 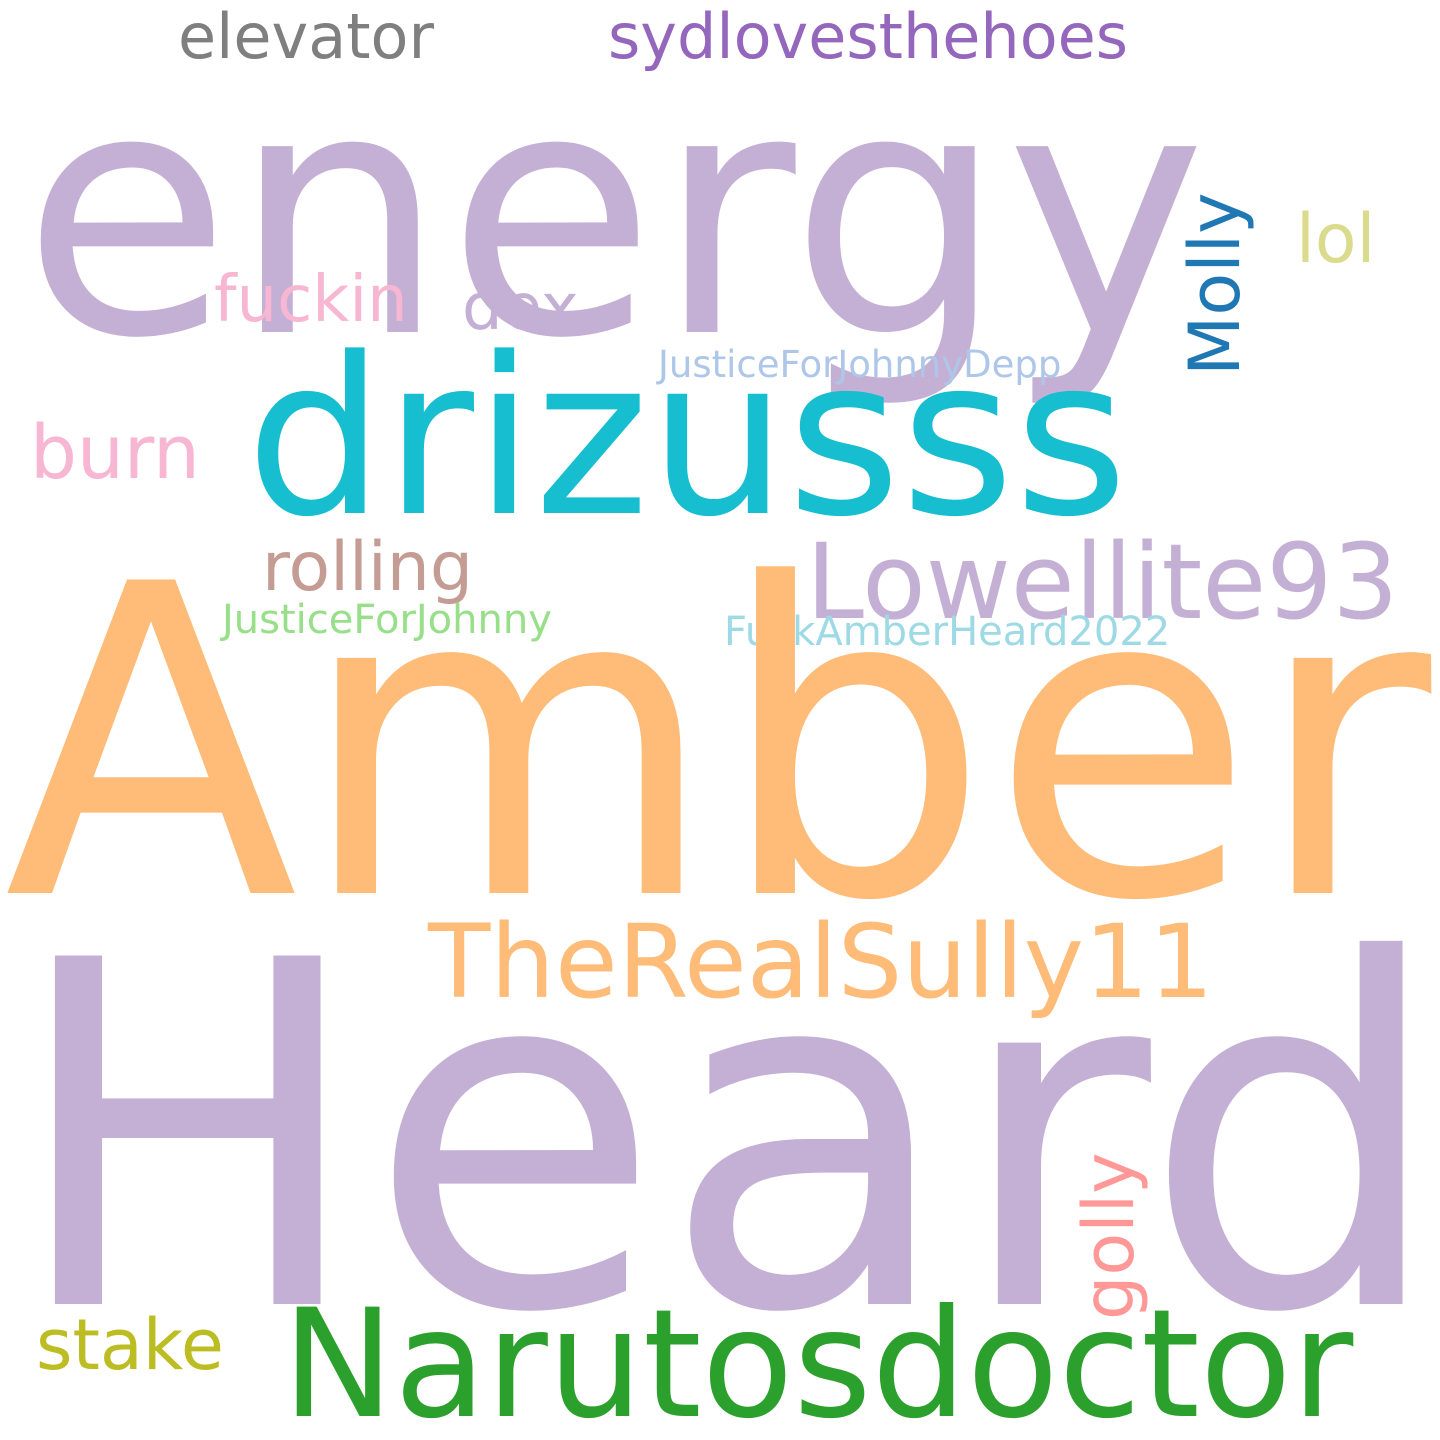 What do you see at coordinates (306, 36) in the screenshot?
I see `word-elevator: elevator` at bounding box center [306, 36].